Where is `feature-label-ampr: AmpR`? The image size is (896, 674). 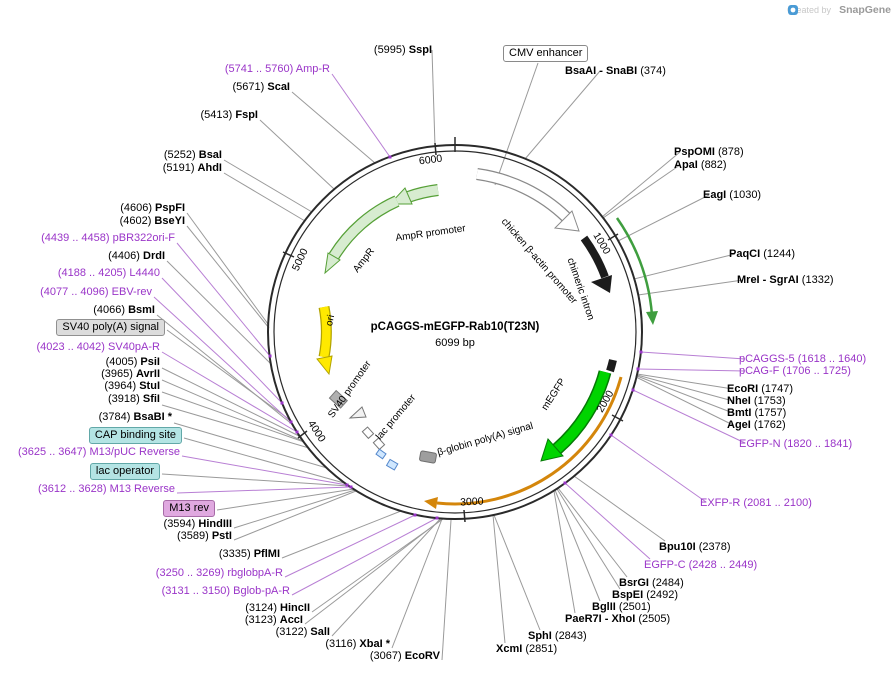
feature-label-ampr: AmpR is located at coordinates (364, 260).